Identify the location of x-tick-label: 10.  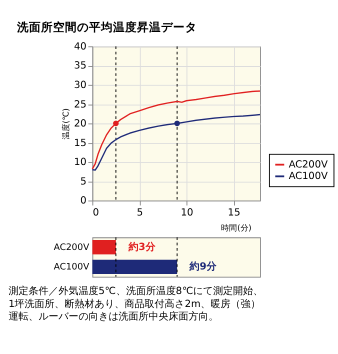
(187, 212).